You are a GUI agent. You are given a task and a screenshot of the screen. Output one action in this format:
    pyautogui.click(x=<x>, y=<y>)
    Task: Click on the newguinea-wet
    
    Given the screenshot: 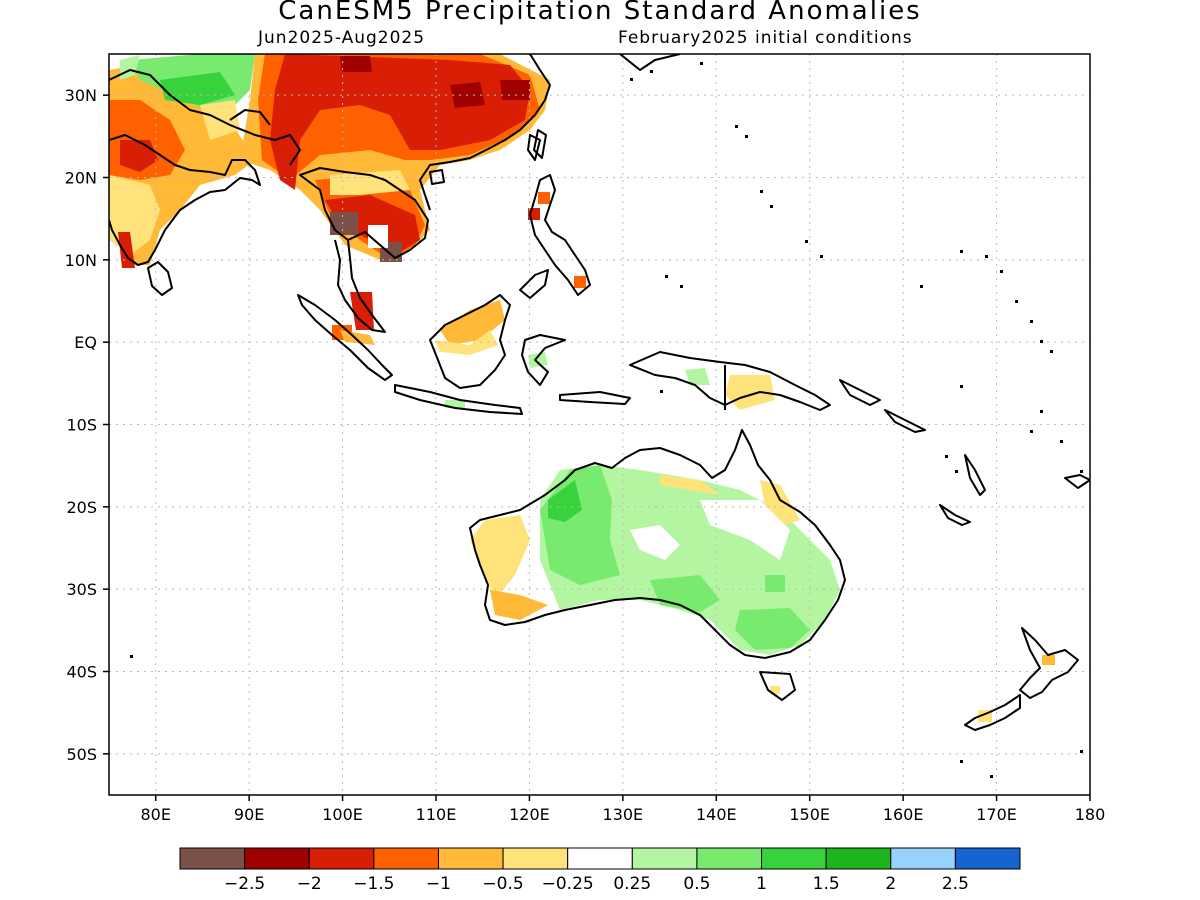 What is the action you would take?
    pyautogui.click(x=697, y=376)
    